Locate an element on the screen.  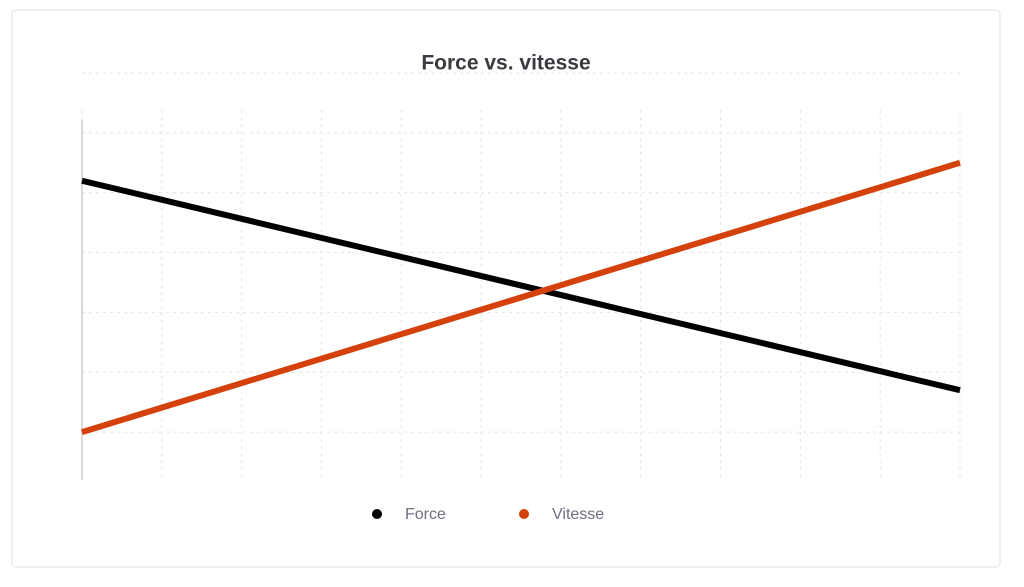
chart-title: Force vs. vitesse is located at coordinates (505, 63).